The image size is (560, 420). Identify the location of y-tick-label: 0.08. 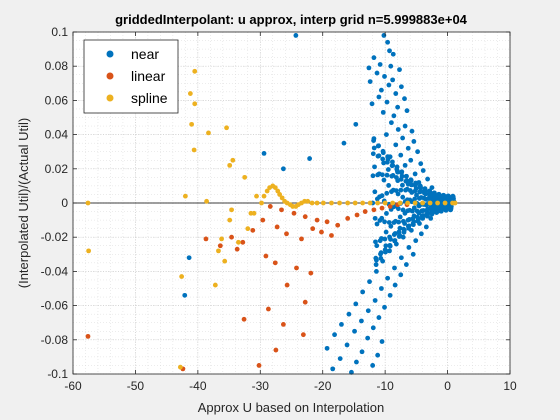
(57, 66).